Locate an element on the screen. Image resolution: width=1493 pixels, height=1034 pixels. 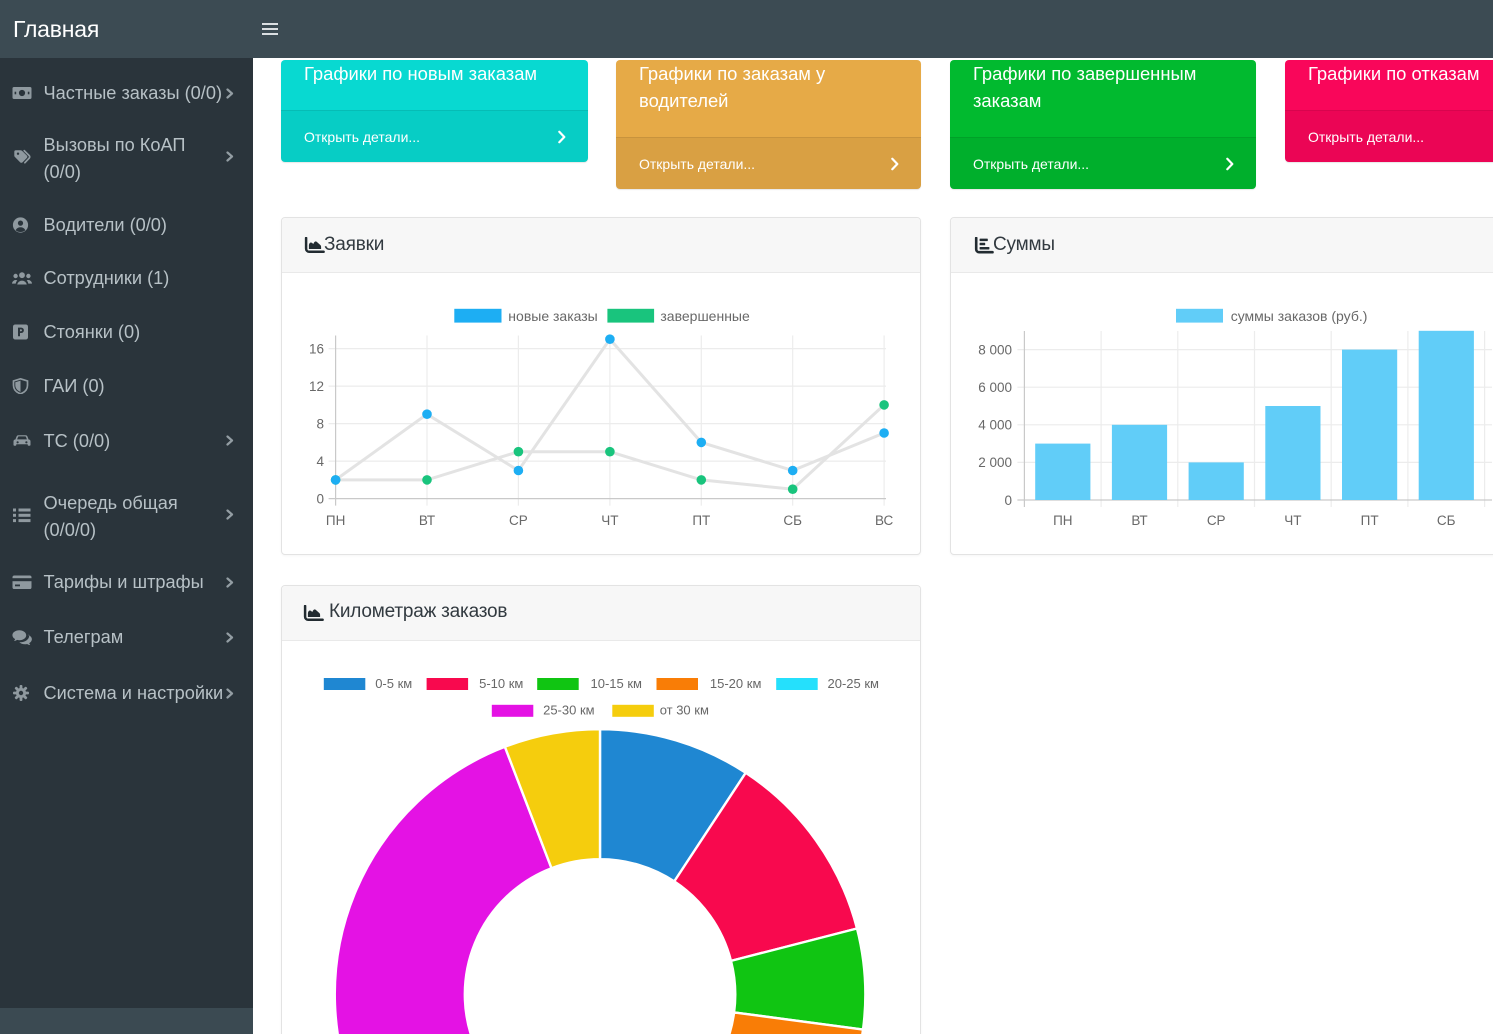
svg-text: 4 000 is located at coordinates (995, 425).